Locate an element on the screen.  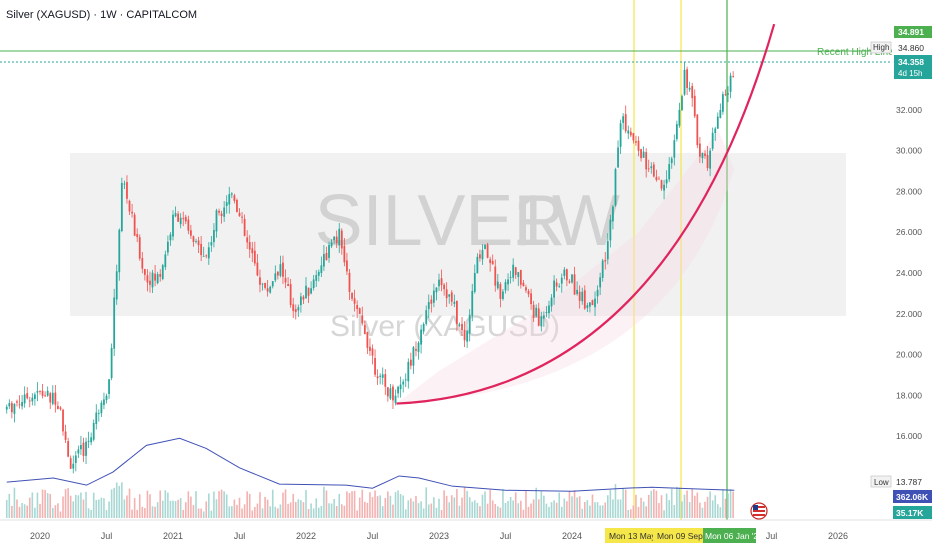
watermark-name: Silver (XAGUSD) is located at coordinates (445, 326).